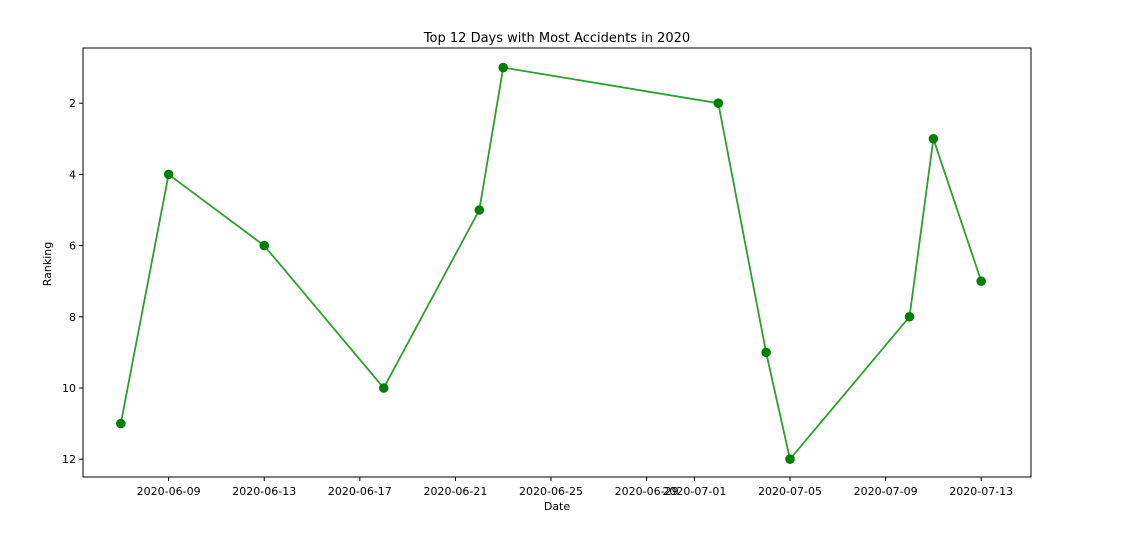 Image resolution: width=1144 pixels, height=546 pixels. What do you see at coordinates (72, 246) in the screenshot?
I see `y-tick-label: 6` at bounding box center [72, 246].